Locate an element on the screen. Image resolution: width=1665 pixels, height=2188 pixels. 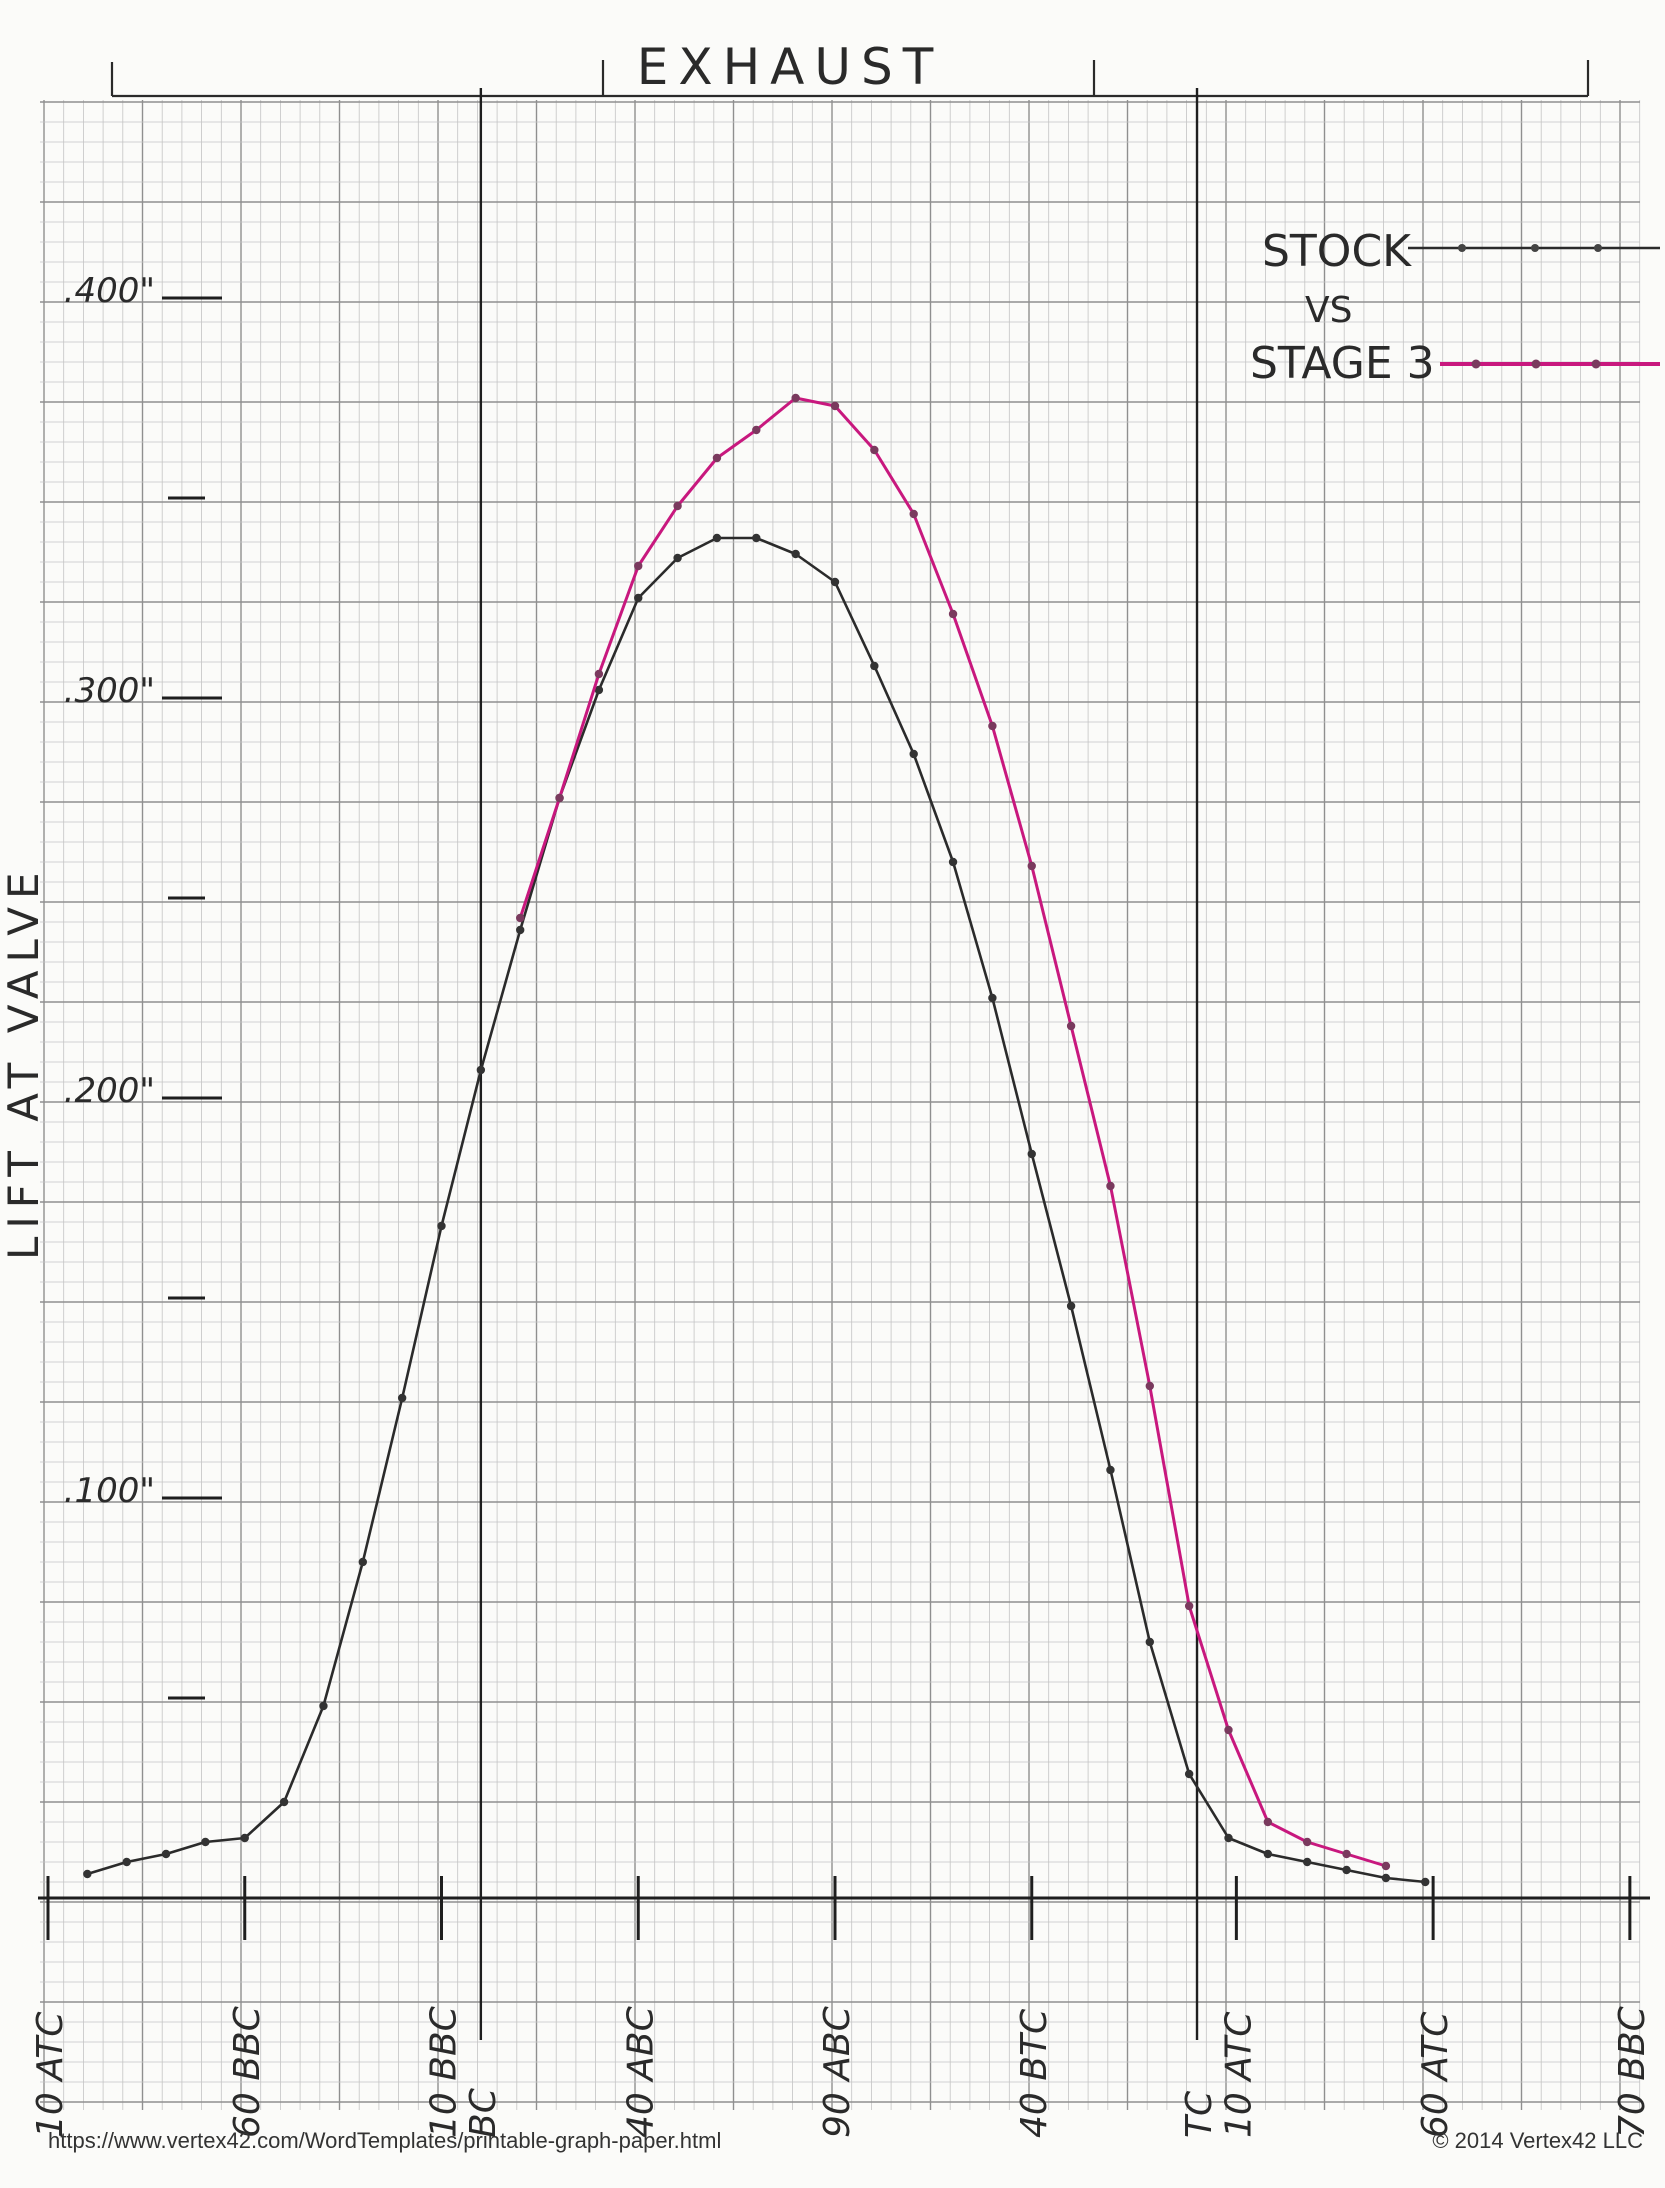
y-tick-marks: .100" .200" .300" .400" is located at coordinates (143, 985).